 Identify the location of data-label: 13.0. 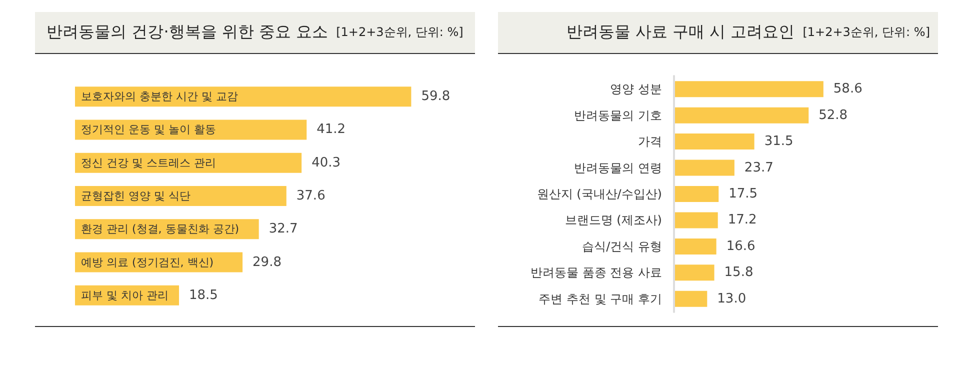
(731, 298).